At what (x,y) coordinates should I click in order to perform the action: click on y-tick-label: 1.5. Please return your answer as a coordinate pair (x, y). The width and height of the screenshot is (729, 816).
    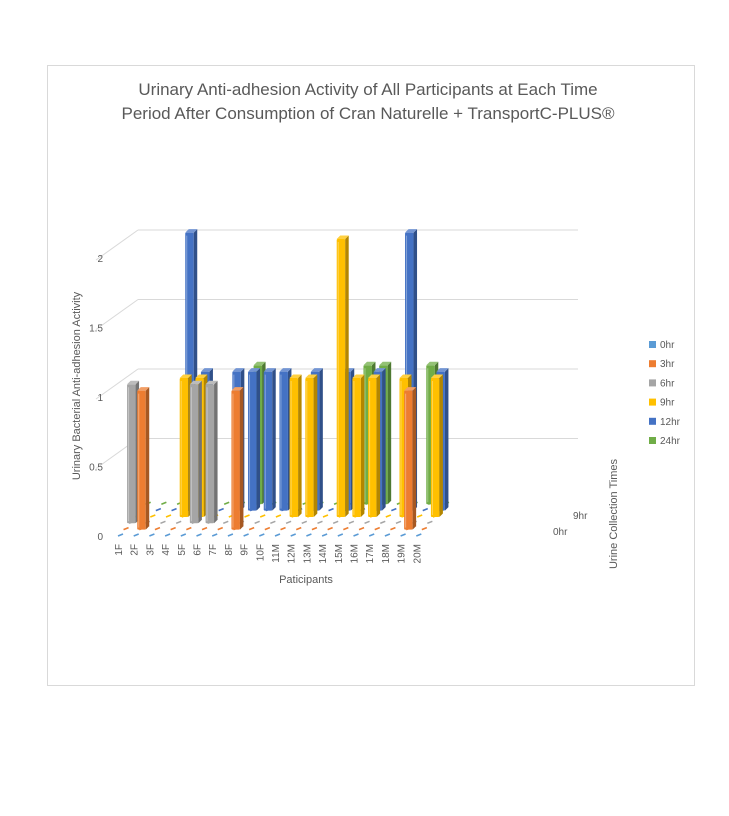
    Looking at the image, I should click on (96, 329).